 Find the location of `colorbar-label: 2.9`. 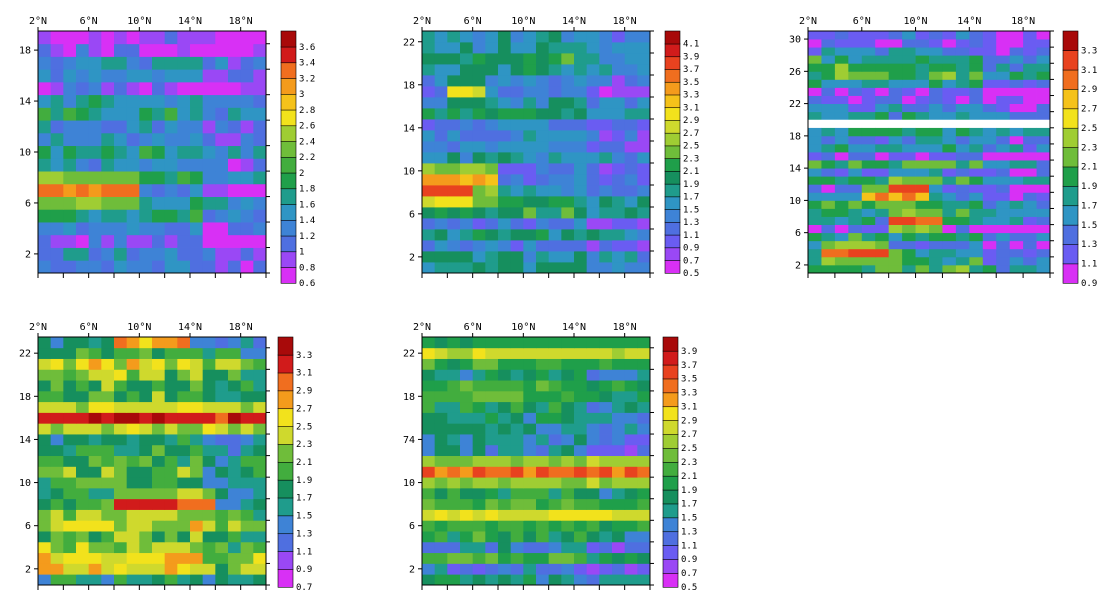

colorbar-label: 2.9 is located at coordinates (1089, 90).